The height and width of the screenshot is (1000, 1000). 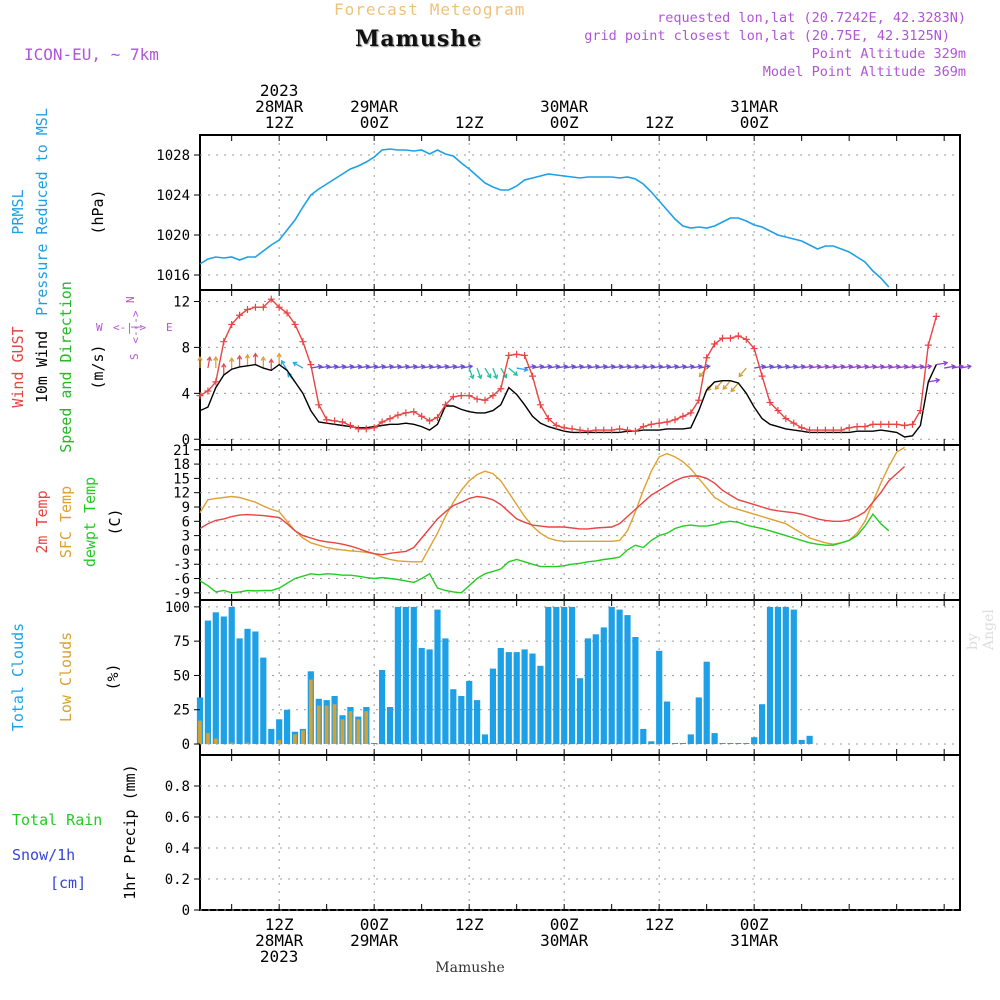 What do you see at coordinates (374, 106) in the screenshot?
I see `time-label-top: 29MAR` at bounding box center [374, 106].